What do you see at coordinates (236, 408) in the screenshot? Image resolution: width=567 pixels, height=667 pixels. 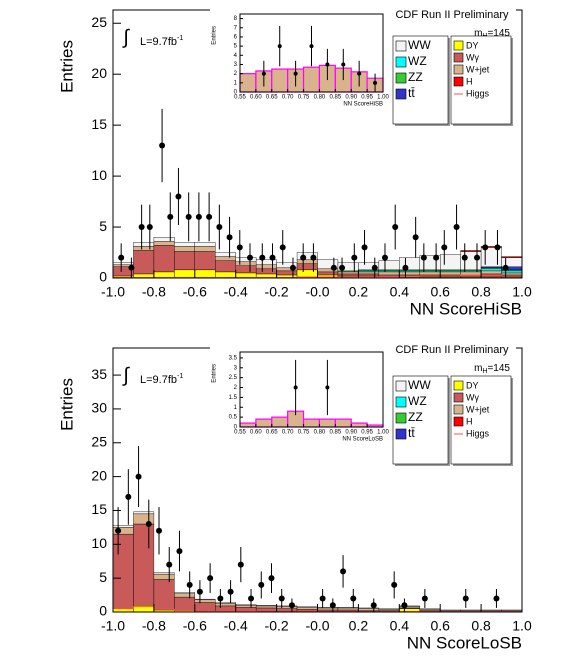 I see `y-tick-label: 1` at bounding box center [236, 408].